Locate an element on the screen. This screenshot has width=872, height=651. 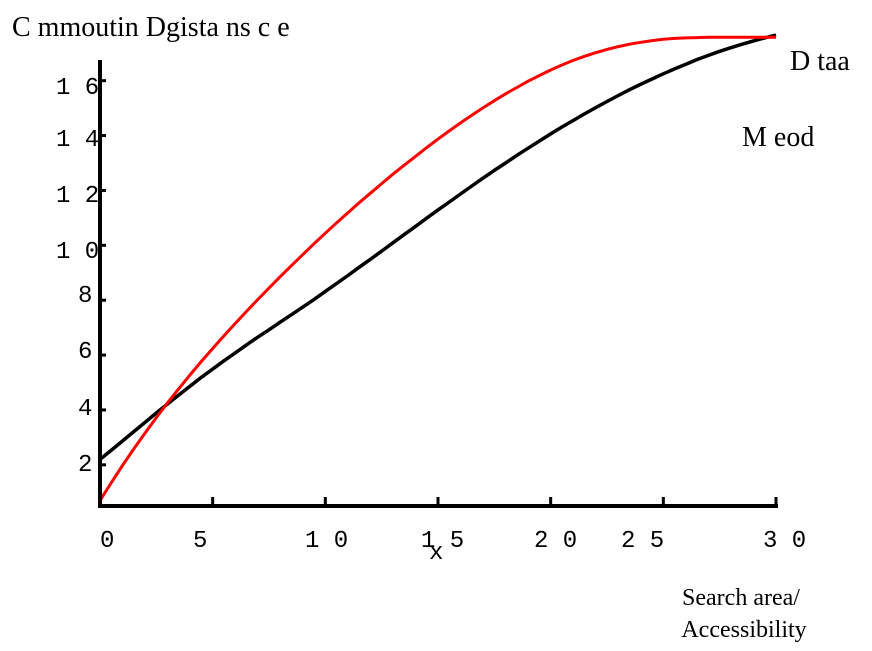
x-axis-ticks is located at coordinates (438, 501).